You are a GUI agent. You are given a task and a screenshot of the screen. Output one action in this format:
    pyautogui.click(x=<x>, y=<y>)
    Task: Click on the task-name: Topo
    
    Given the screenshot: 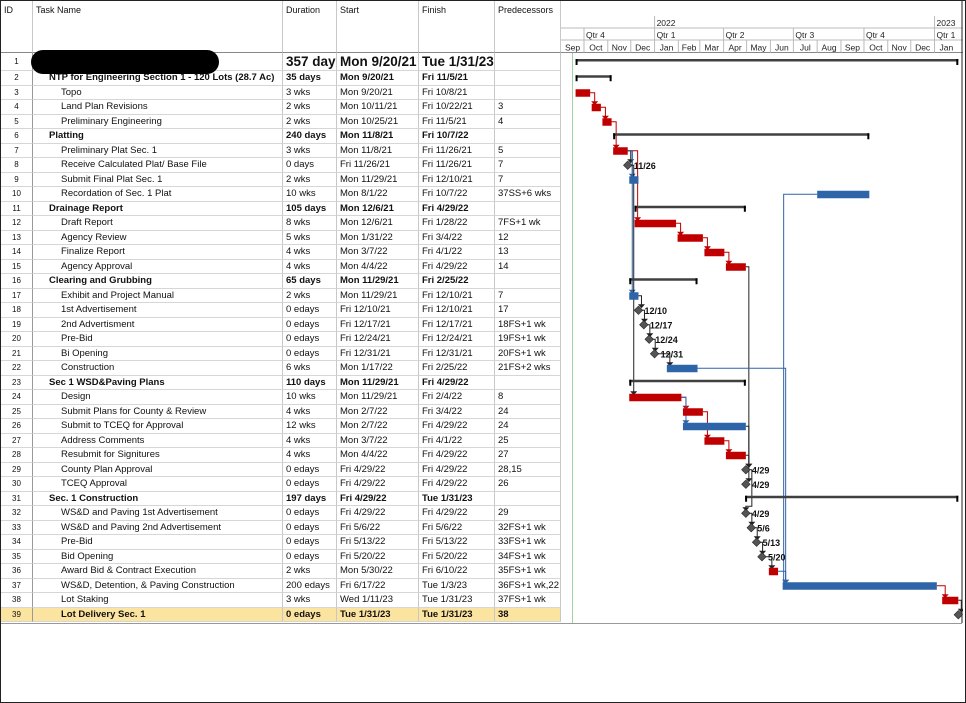 What is the action you would take?
    pyautogui.click(x=158, y=92)
    